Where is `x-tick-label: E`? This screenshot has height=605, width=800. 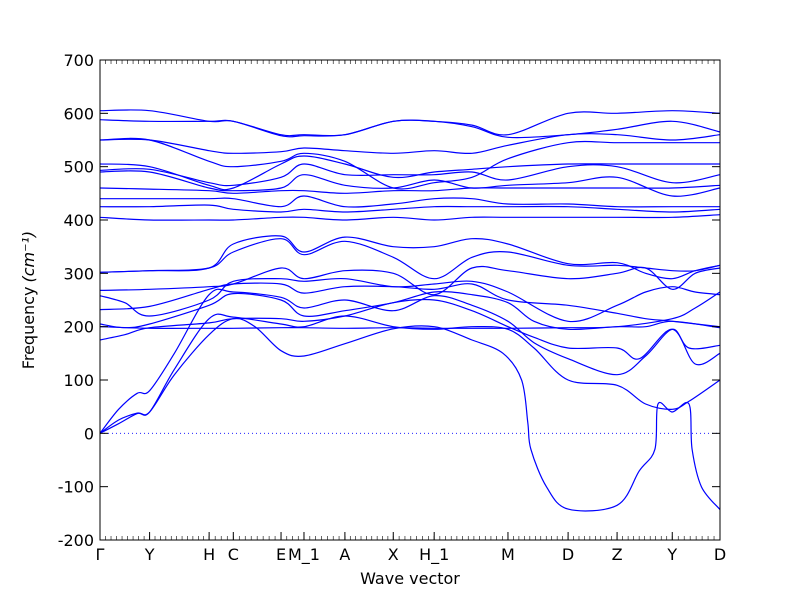
x-tick-label: E is located at coordinates (281, 554).